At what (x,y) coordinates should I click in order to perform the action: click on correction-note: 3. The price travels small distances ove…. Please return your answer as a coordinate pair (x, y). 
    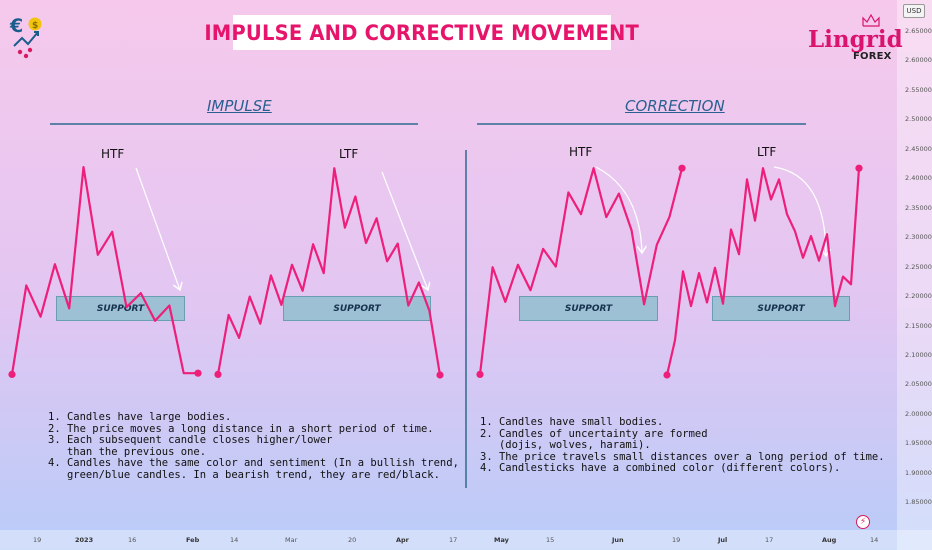
    Looking at the image, I should click on (682, 456).